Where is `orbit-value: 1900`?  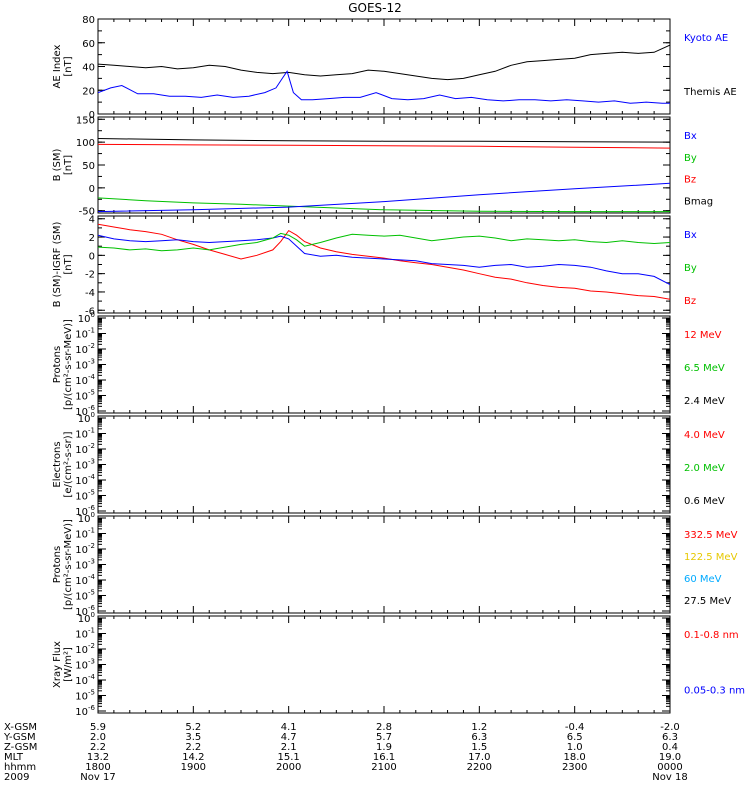 orbit-value: 1900 is located at coordinates (193, 767).